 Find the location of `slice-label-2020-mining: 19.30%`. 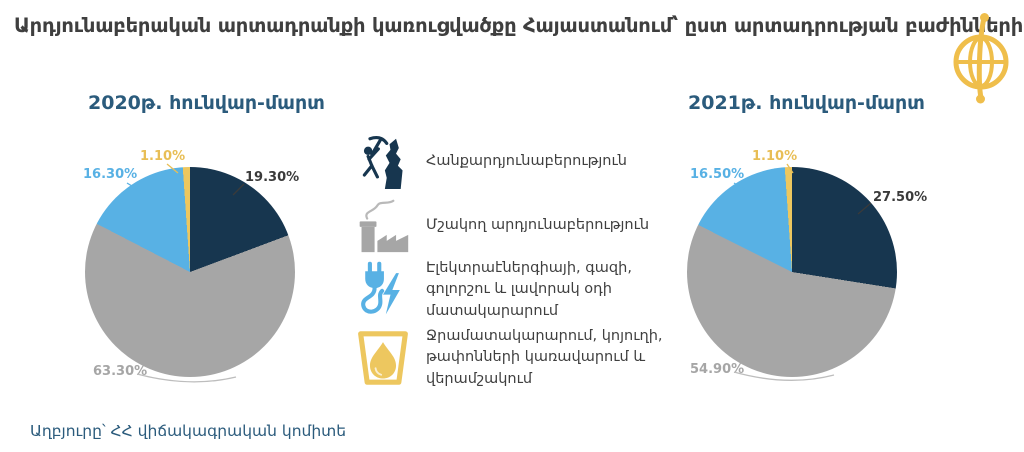

slice-label-2020-mining: 19.30% is located at coordinates (272, 177).